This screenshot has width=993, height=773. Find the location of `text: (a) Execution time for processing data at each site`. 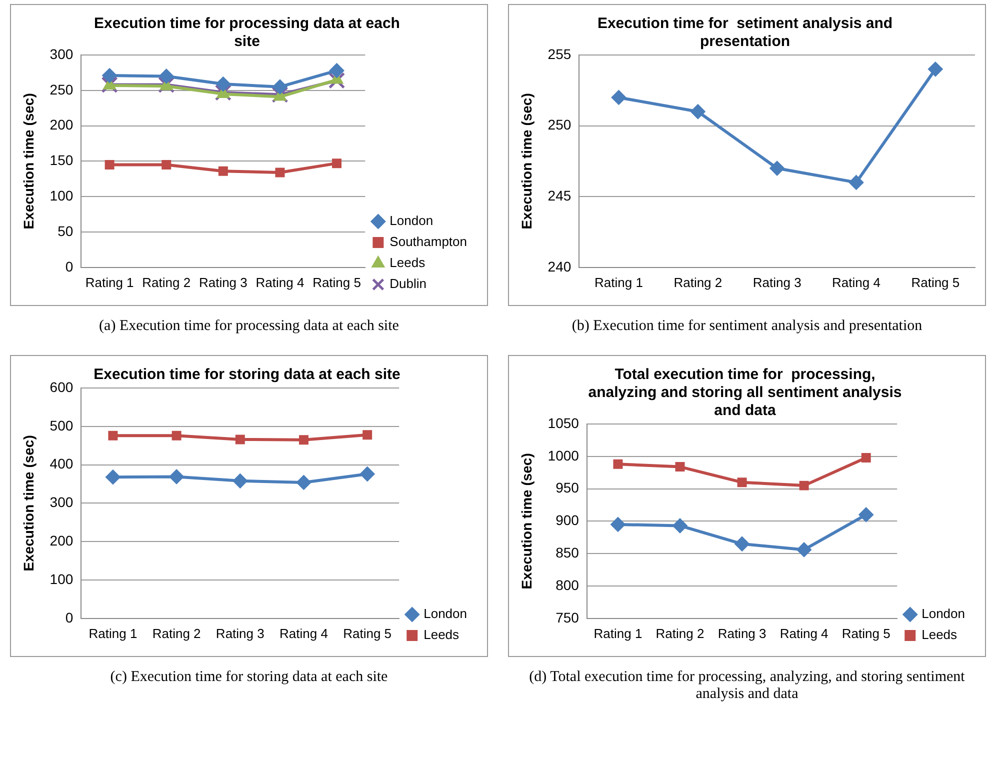

text: (a) Execution time for processing data at each site is located at coordinates (249, 326).